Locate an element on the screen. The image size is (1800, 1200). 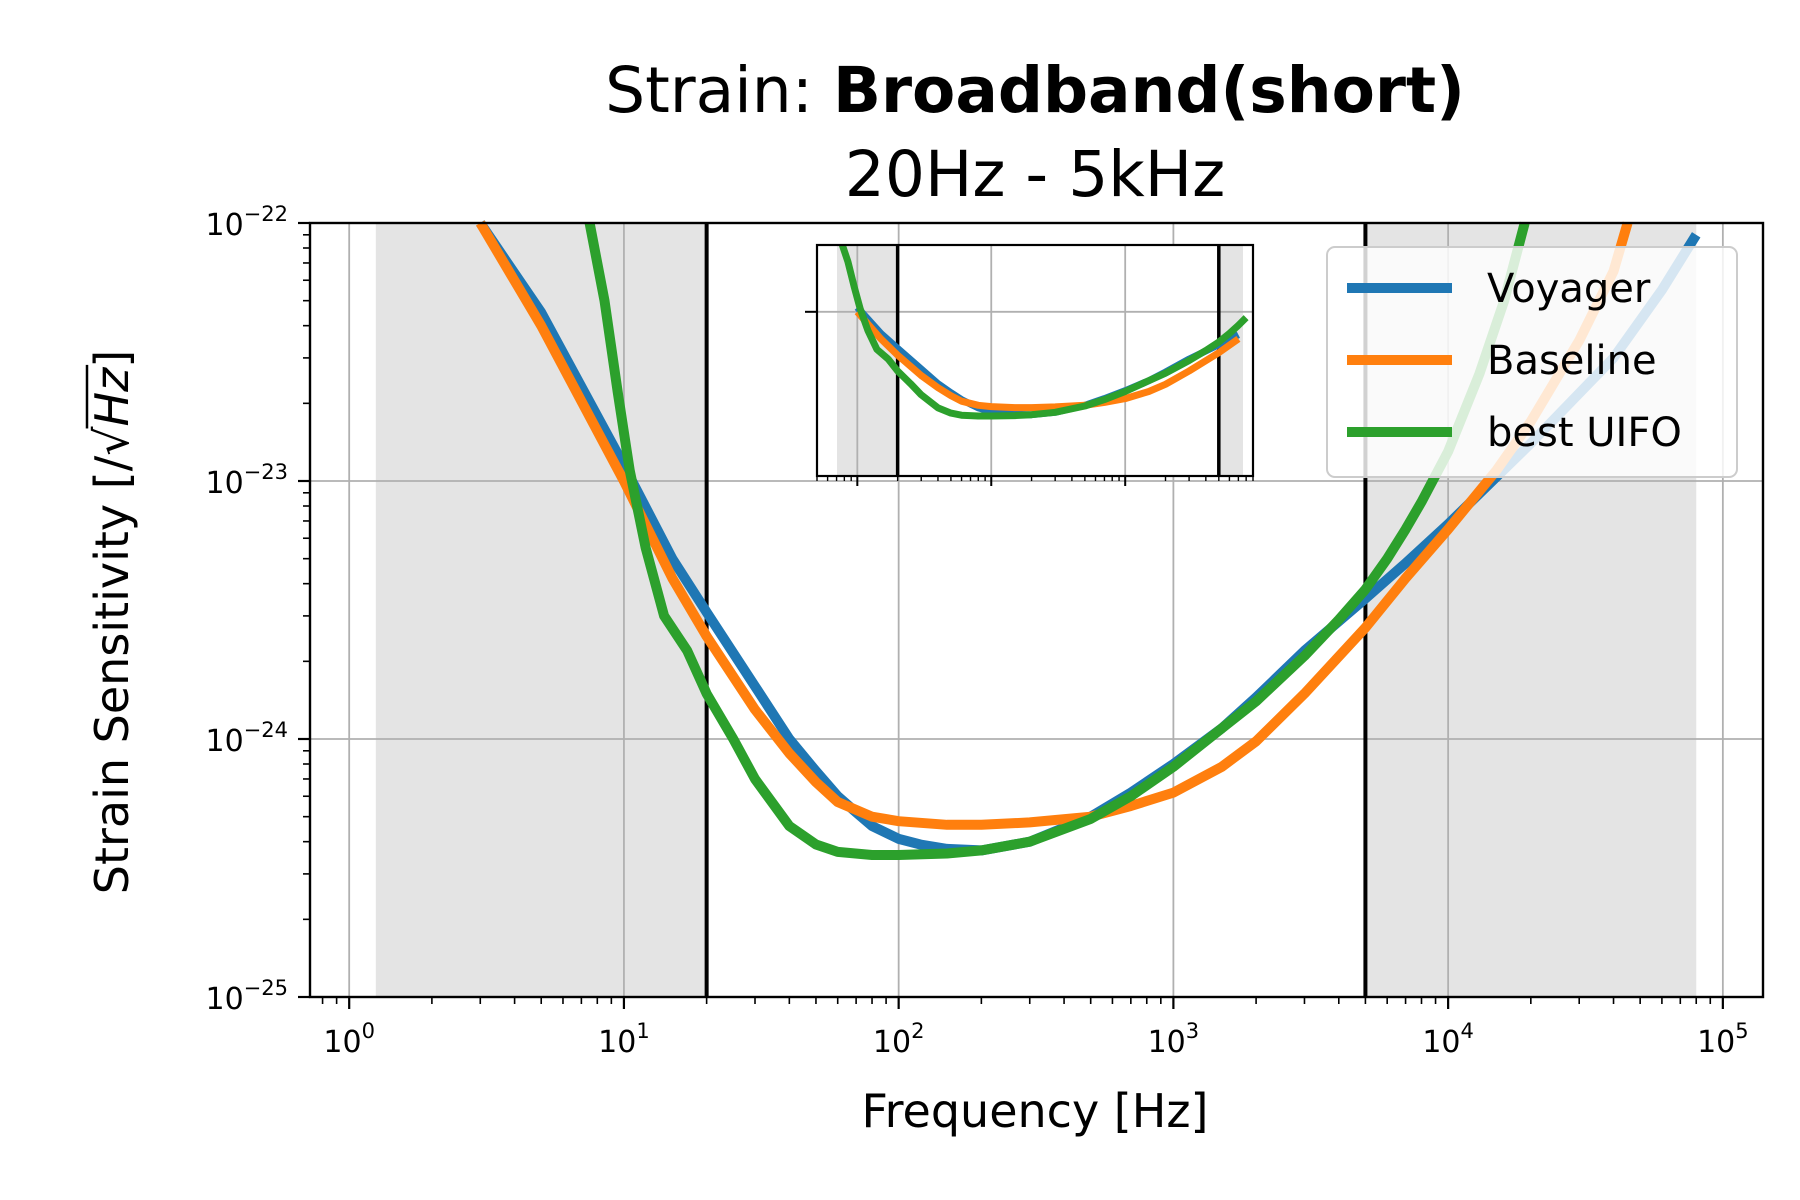
x-tick-labels: 10⁰ 10¹ 10² 10³ 10⁴ 10⁵ is located at coordinates (1035, 1039).